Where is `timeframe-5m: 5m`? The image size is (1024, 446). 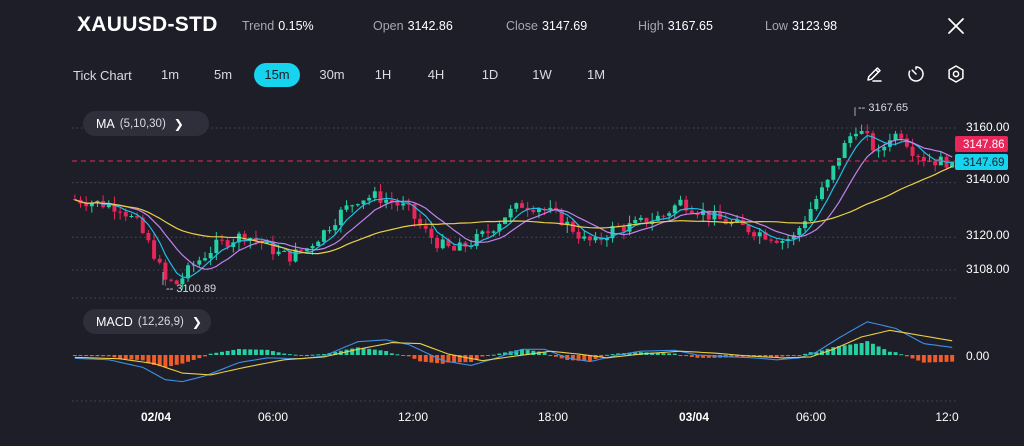 timeframe-5m: 5m is located at coordinates (223, 74).